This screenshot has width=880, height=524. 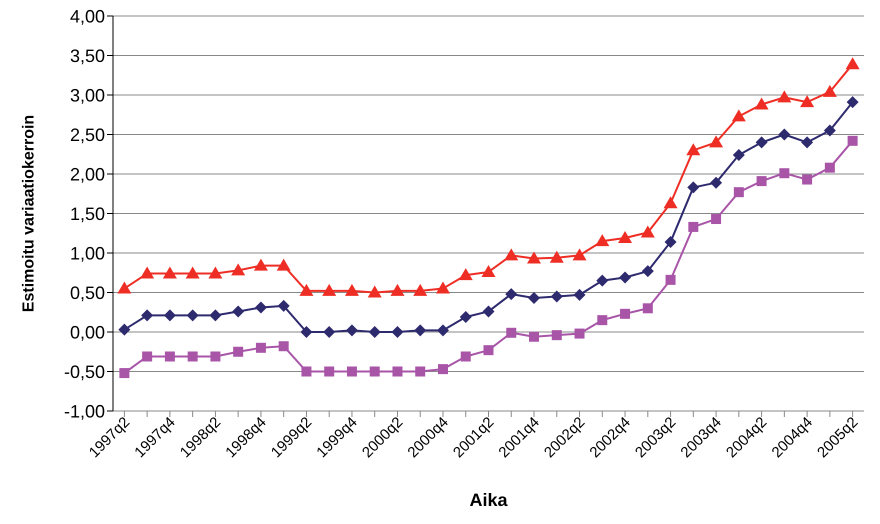 What do you see at coordinates (87, 16) in the screenshot?
I see `y-tick-label: 4,00` at bounding box center [87, 16].